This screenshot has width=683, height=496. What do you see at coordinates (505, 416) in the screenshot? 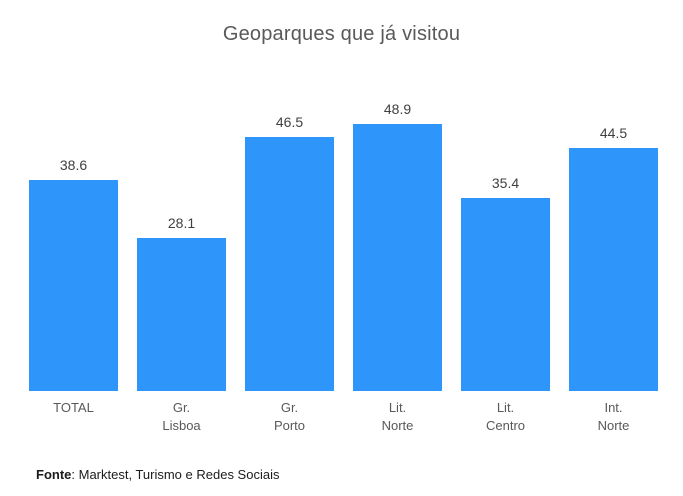
I see `x-axis-label: Lit. Centro` at bounding box center [505, 416].